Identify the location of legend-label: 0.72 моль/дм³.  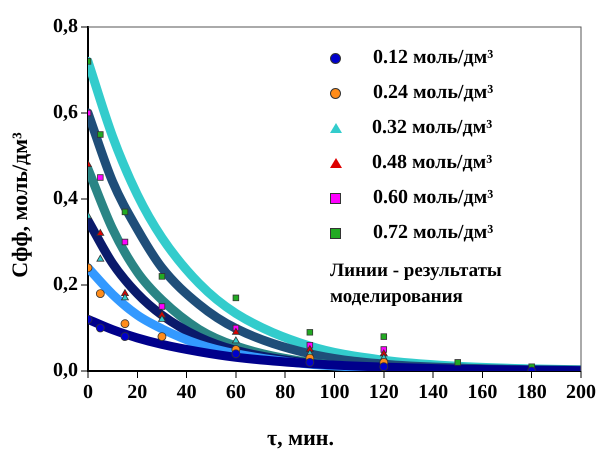
(433, 232).